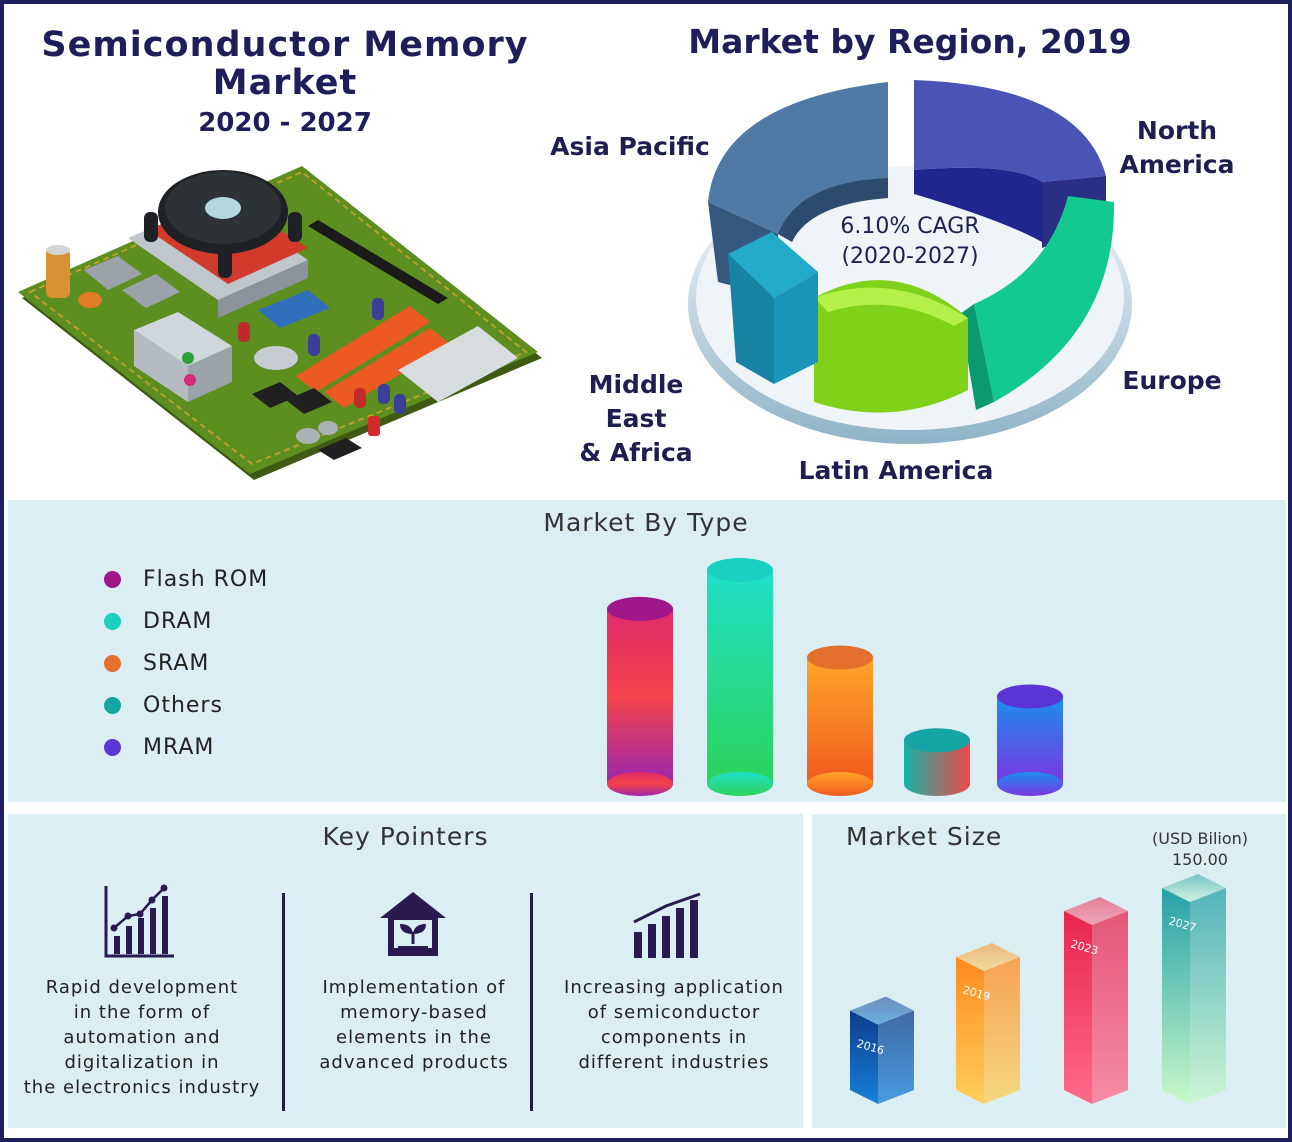  I want to click on size-bar-2027: 2027, so click(1194, 989).